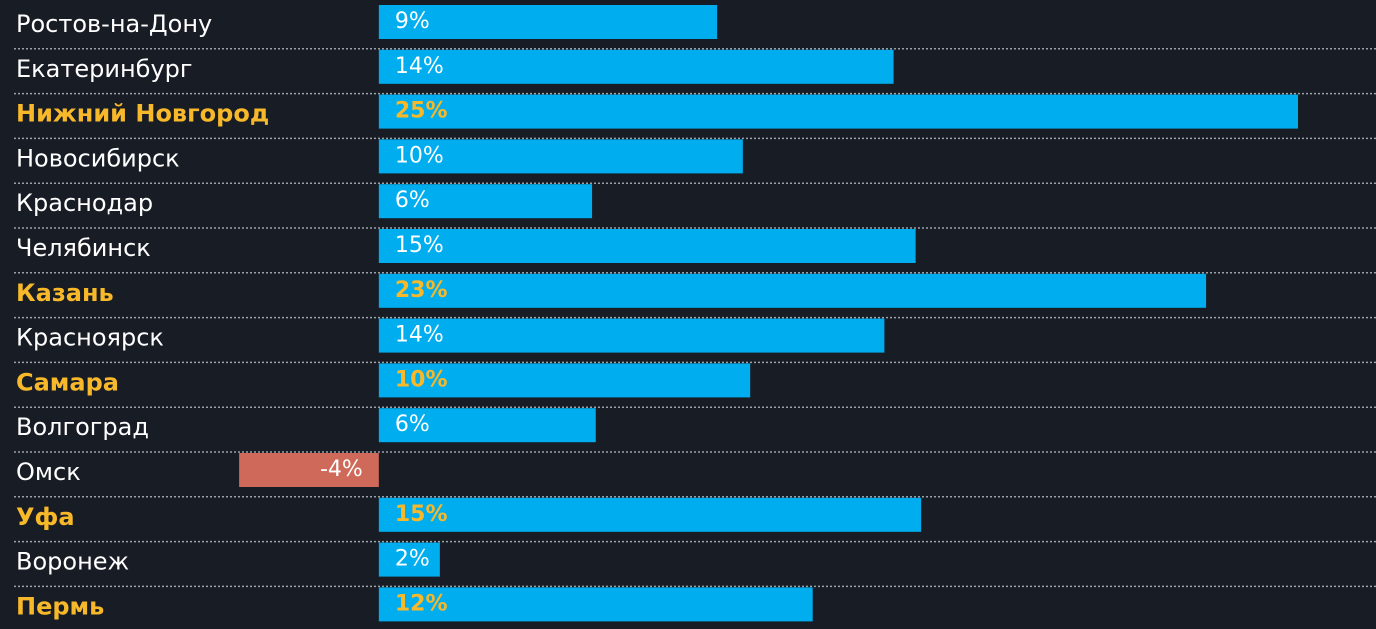 The image size is (1376, 629). Describe the element at coordinates (412, 559) in the screenshot. I see `value-label: 2%` at that location.